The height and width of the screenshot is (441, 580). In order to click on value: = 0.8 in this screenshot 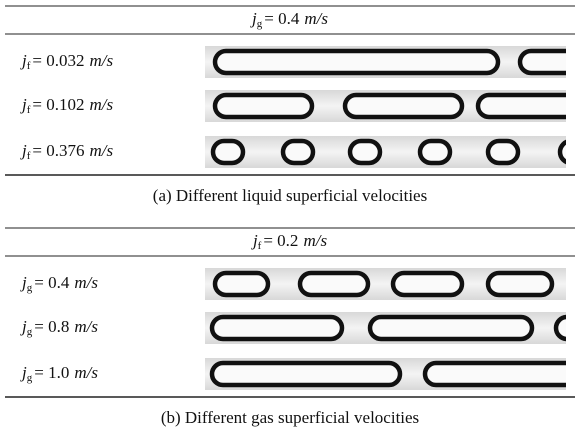, I will do `click(51, 326)`.